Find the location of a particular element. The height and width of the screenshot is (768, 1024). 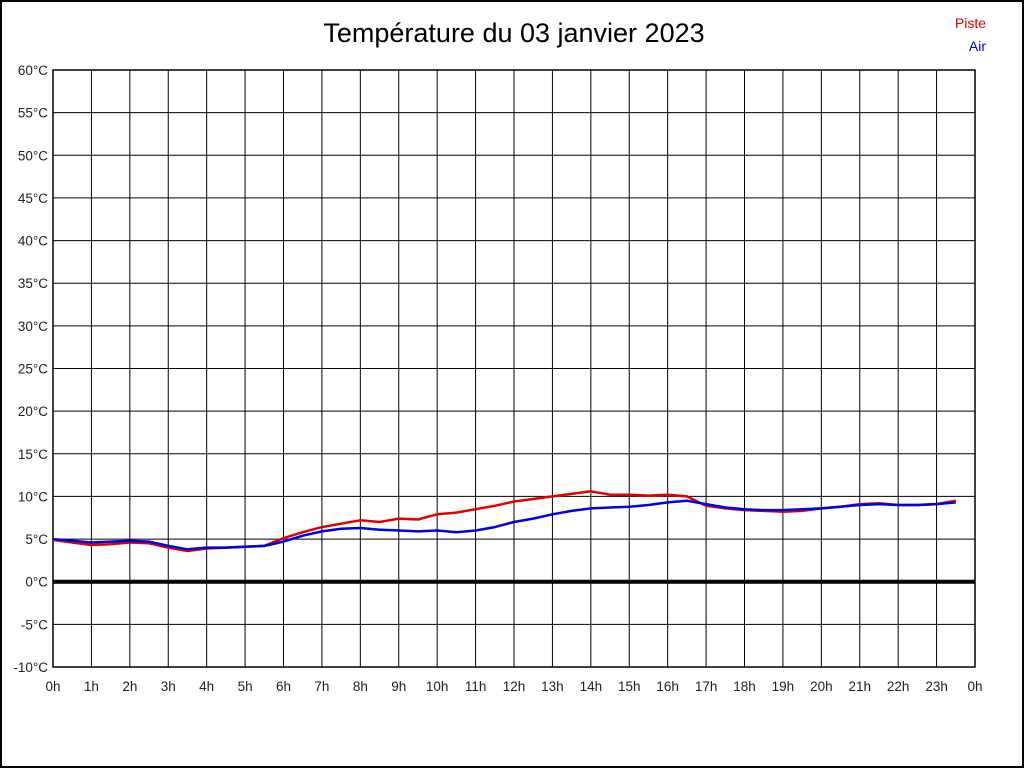

y-axis-tick-label: -5°C is located at coordinates (34, 624).